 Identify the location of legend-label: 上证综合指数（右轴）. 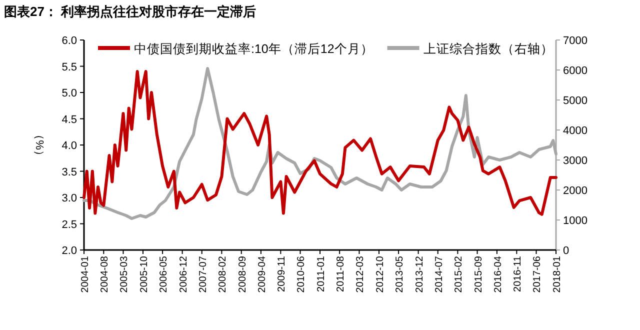
(488, 49).